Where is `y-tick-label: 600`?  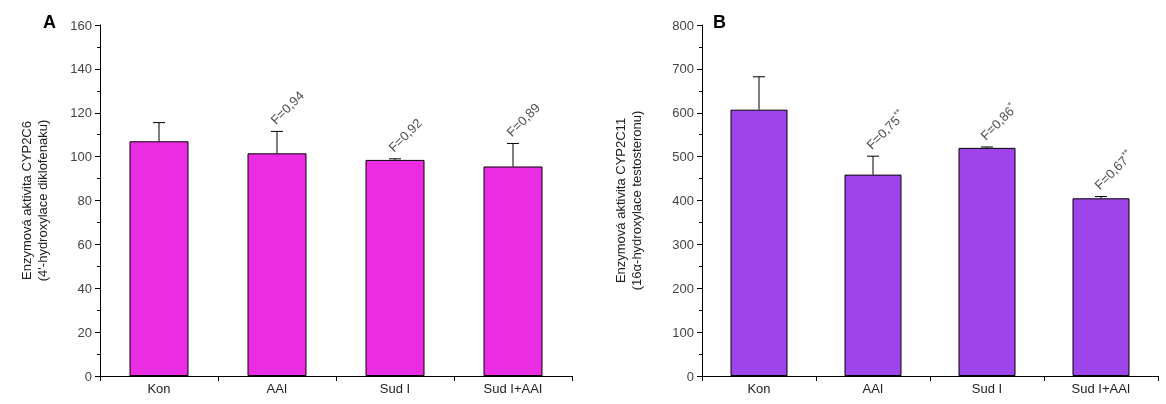 y-tick-label: 600 is located at coordinates (683, 113).